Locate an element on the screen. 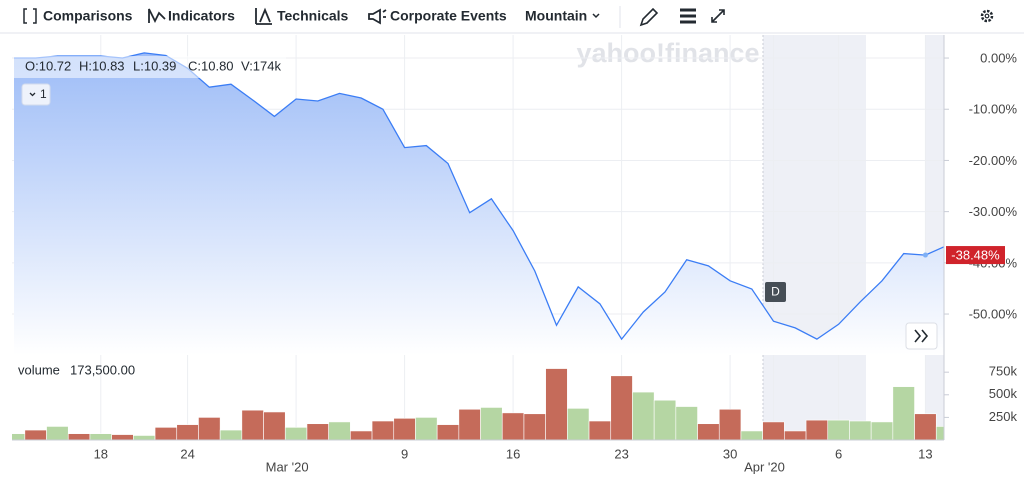  toolbar-label: Technicals is located at coordinates (313, 16).